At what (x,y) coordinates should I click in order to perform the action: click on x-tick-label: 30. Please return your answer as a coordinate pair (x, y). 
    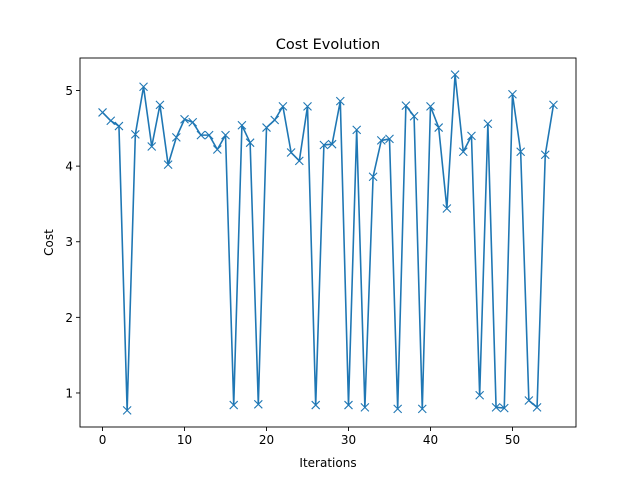
    Looking at the image, I should click on (348, 440).